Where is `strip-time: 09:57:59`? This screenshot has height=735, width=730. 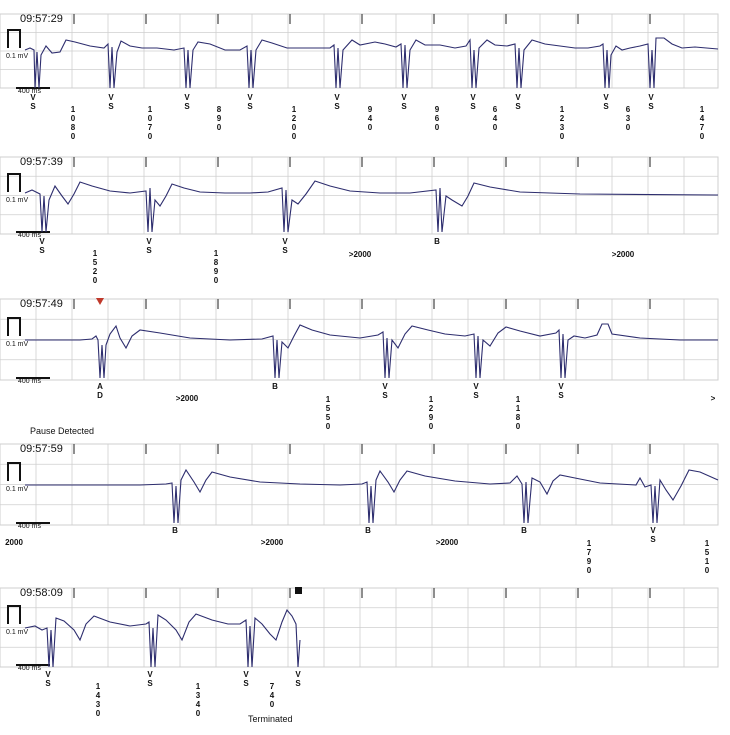
strip-time: 09:57:59 is located at coordinates (41, 449).